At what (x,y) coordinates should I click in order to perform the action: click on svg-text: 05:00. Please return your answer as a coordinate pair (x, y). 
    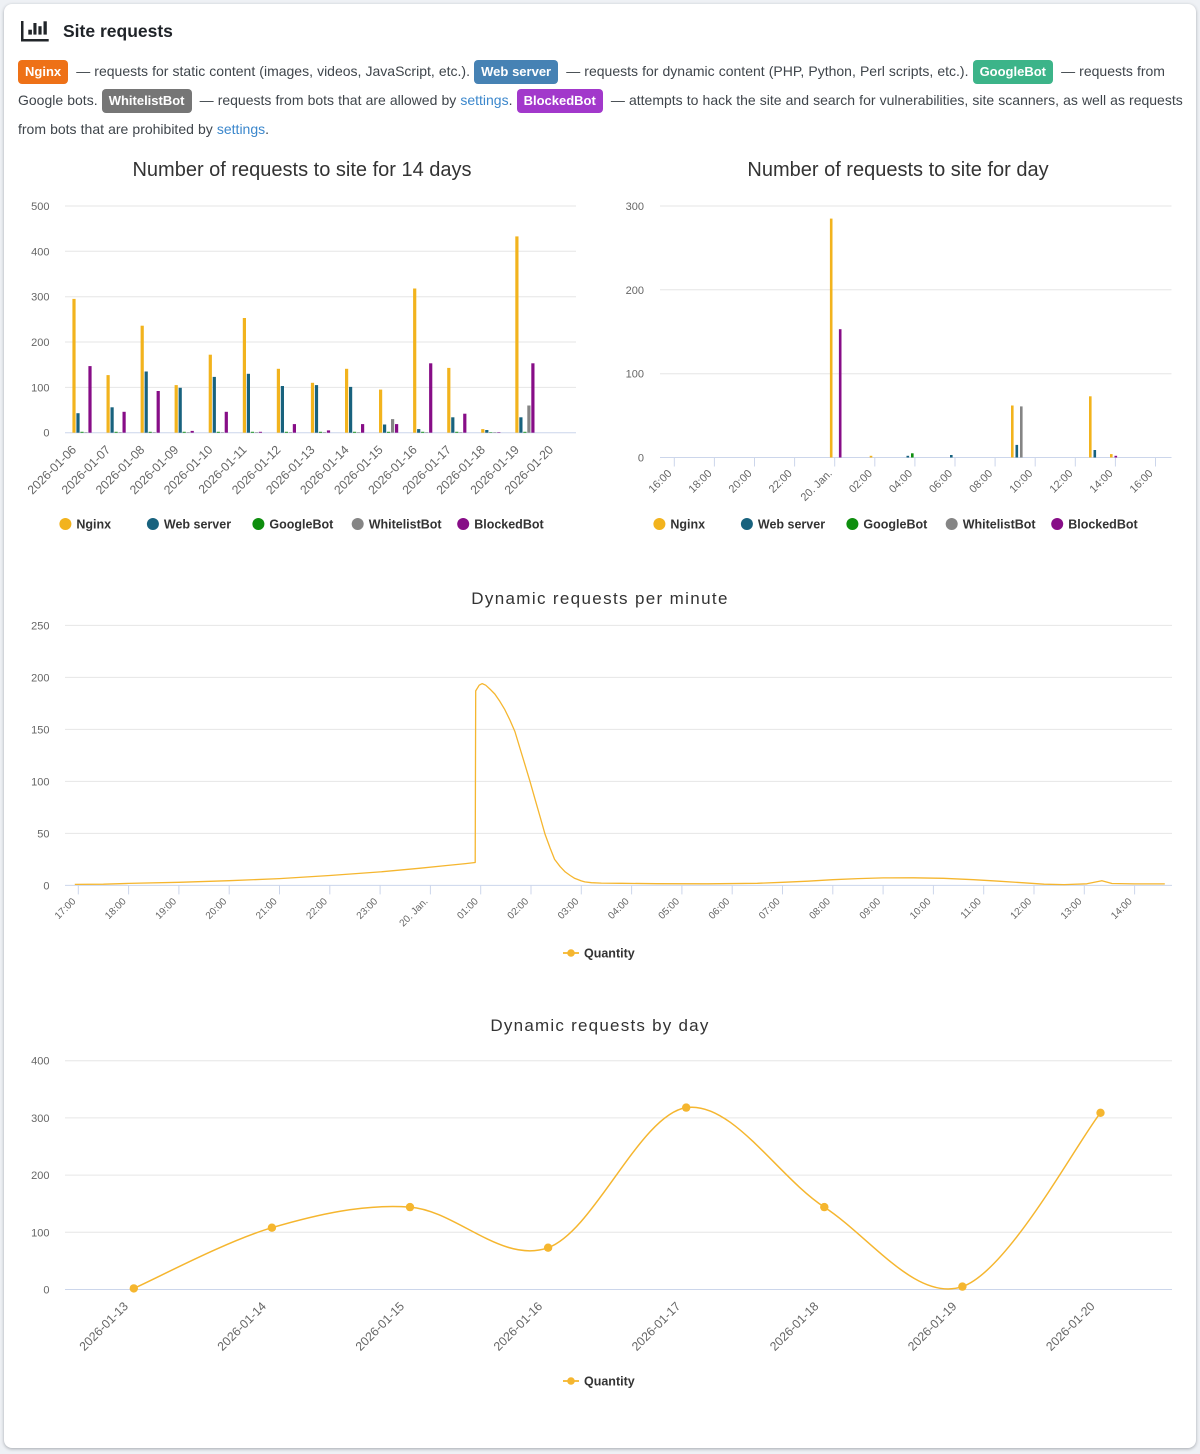
    Looking at the image, I should click on (670, 909).